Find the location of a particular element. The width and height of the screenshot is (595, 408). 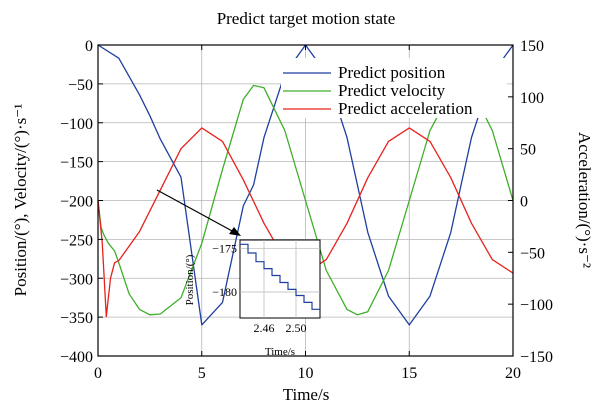

left-axis-ticks: 0 −50 −100 −150 −200 −250 −300 −350 −400 is located at coordinates (81, 202).